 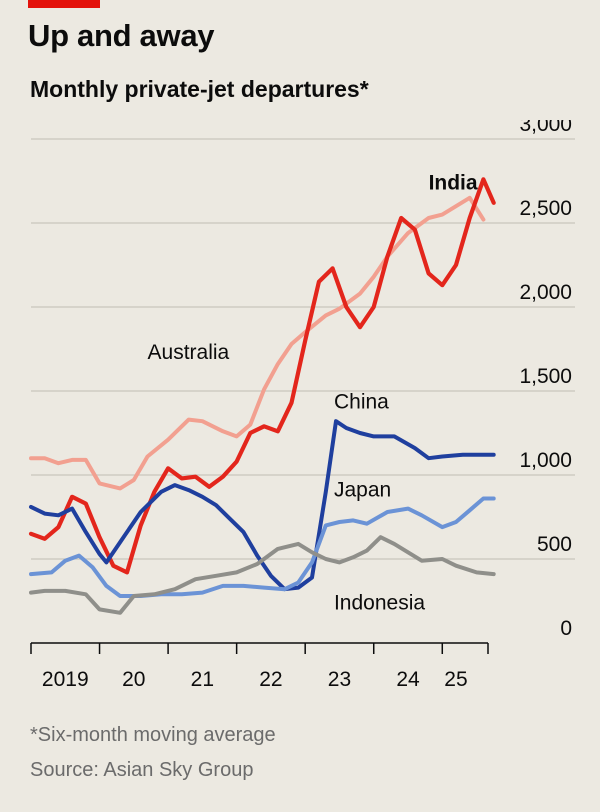 I want to click on y-tick-label: 0, so click(x=566, y=628).